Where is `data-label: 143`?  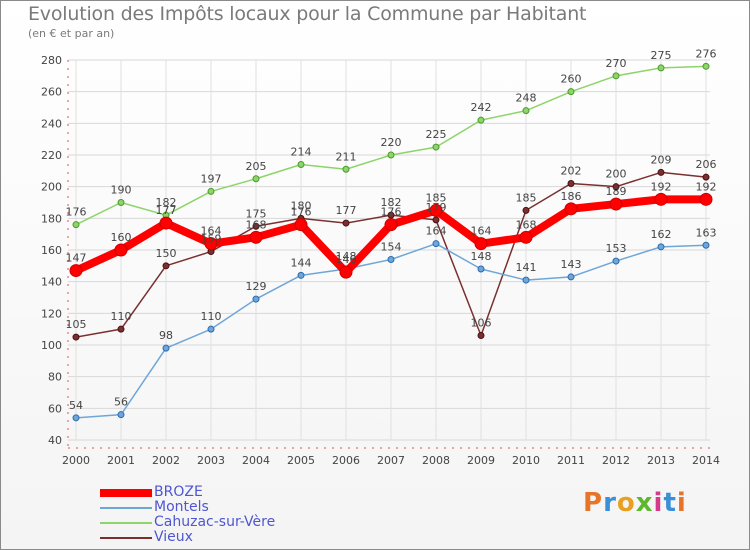
data-label: 143 is located at coordinates (571, 264).